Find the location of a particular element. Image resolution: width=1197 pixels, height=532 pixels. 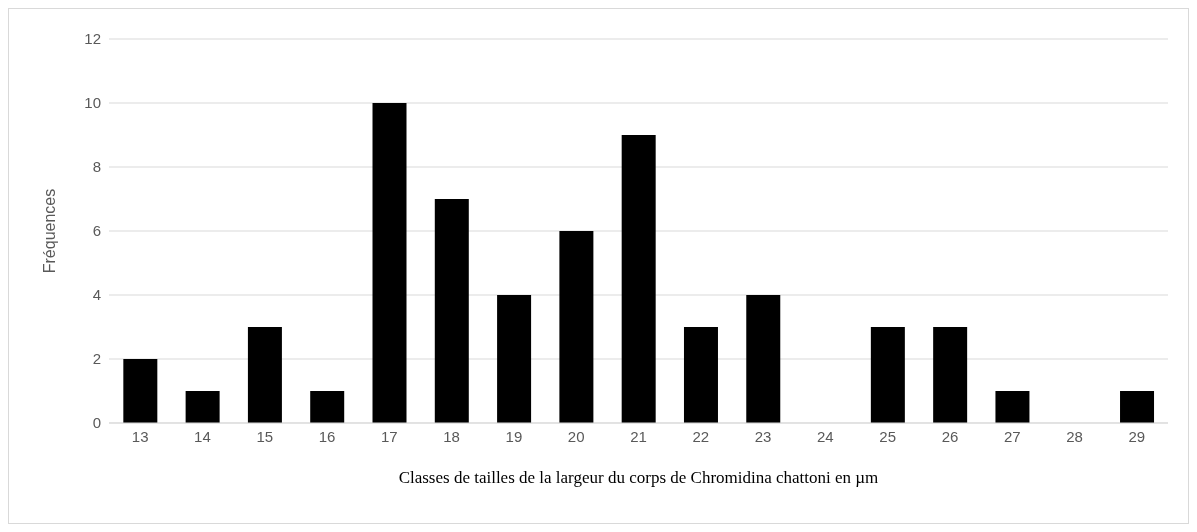

x-tick-label: 13 is located at coordinates (140, 436).